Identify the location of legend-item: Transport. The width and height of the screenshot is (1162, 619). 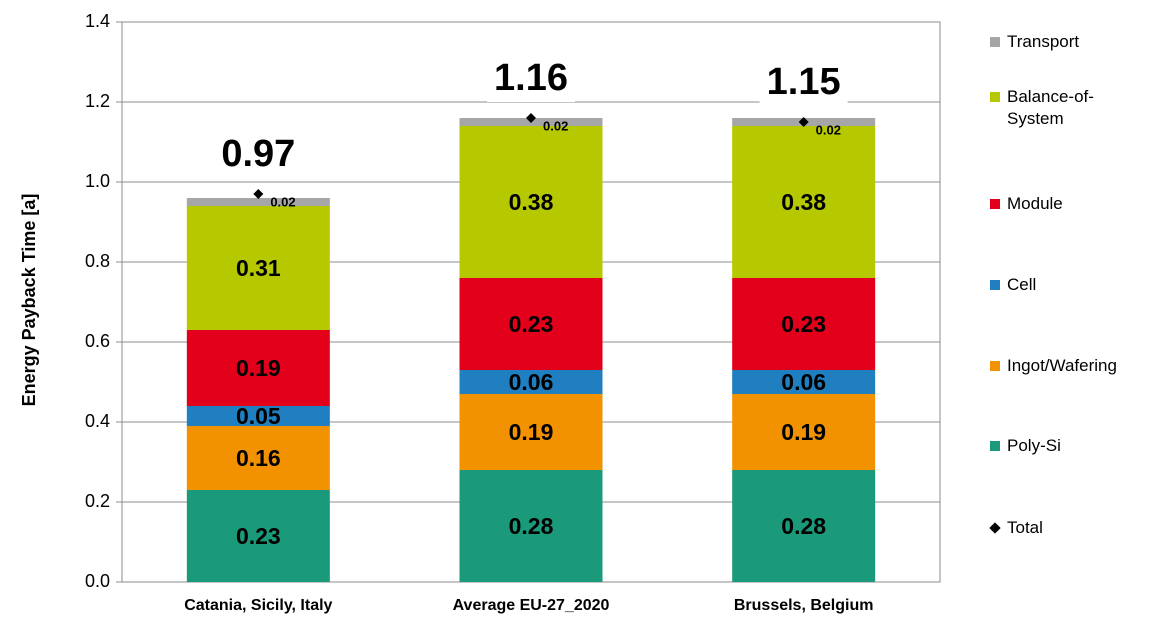
(1057, 42).